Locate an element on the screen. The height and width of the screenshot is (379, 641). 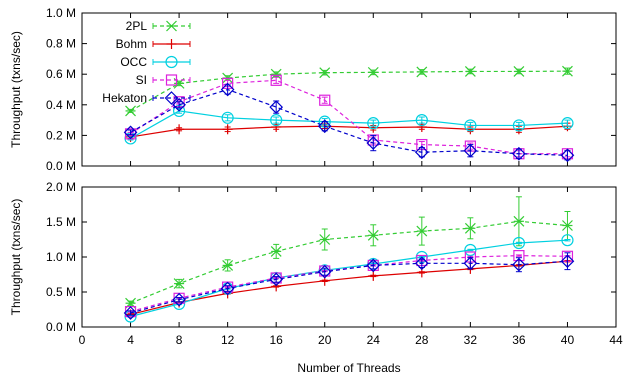
legend-marker-occ is located at coordinates (171, 62).